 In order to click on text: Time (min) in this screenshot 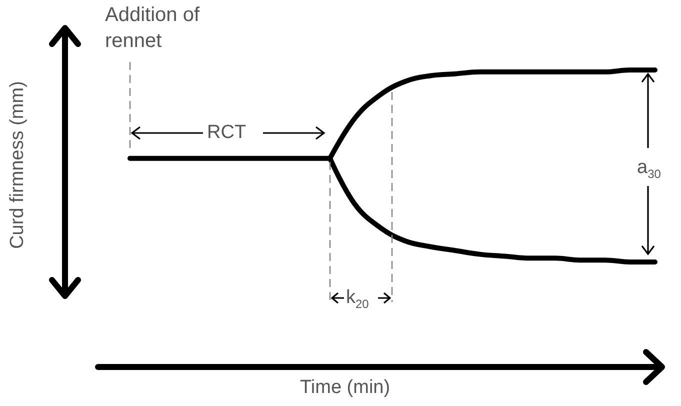, I will do `click(345, 388)`.